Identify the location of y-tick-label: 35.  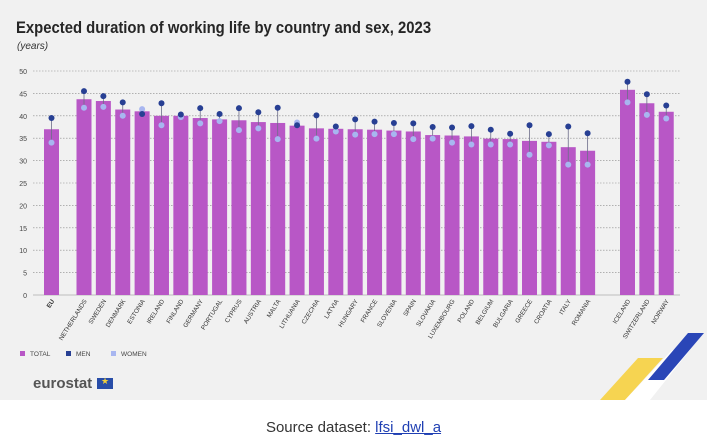
(23, 139).